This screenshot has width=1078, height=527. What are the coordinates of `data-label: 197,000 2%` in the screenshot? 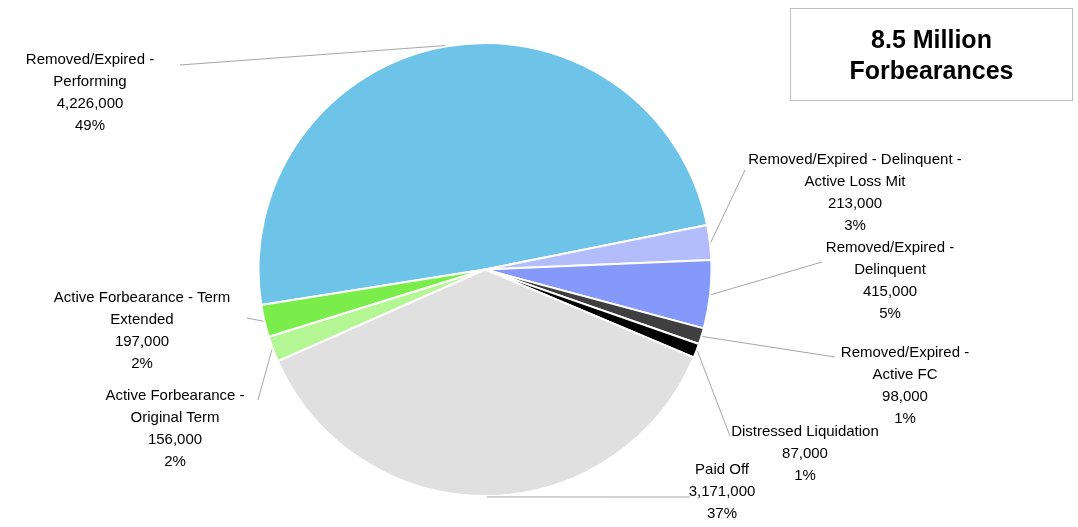 It's located at (142, 352).